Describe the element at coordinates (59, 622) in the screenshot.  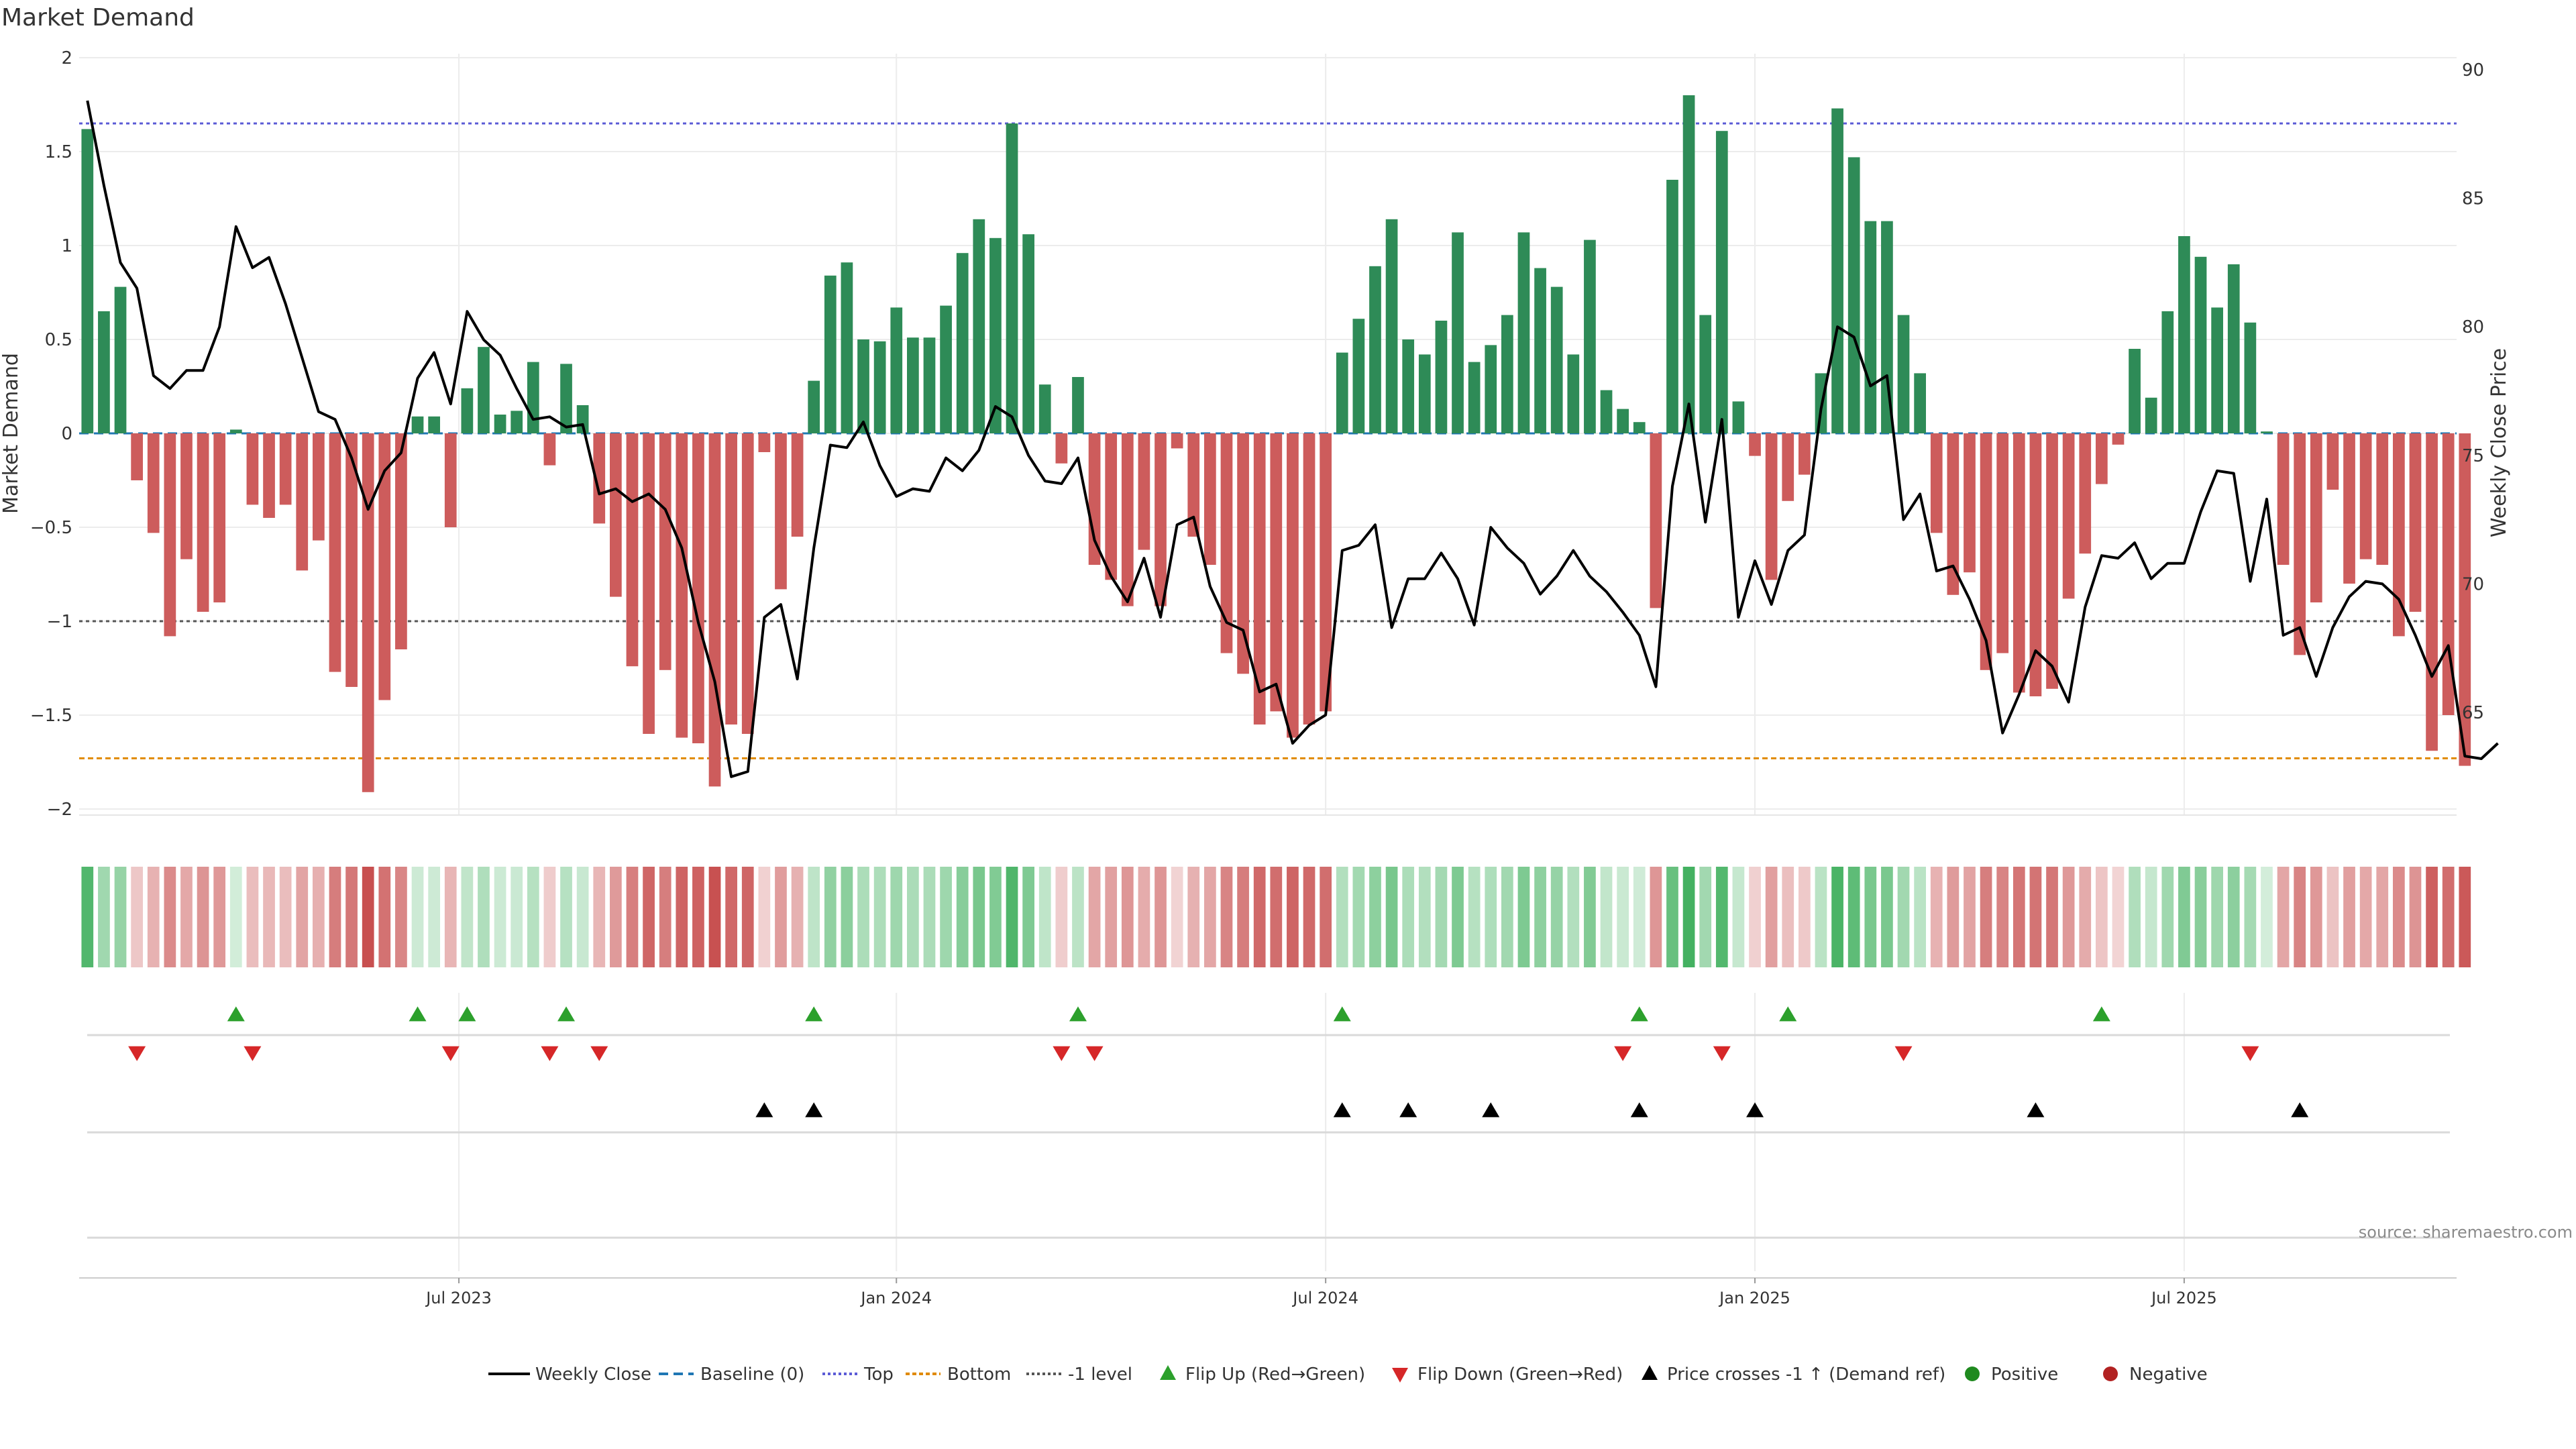
I see `y-tick-label: −1` at that location.